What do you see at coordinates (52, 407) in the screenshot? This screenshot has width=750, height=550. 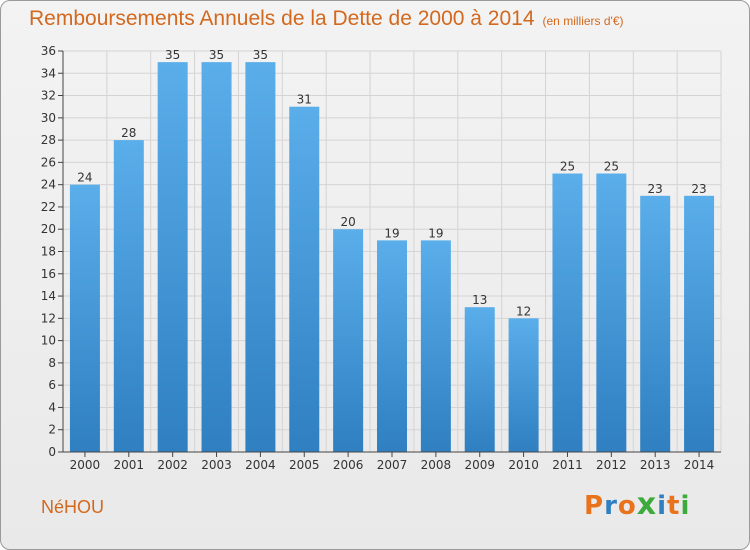 I see `y-tick-label: 4` at bounding box center [52, 407].